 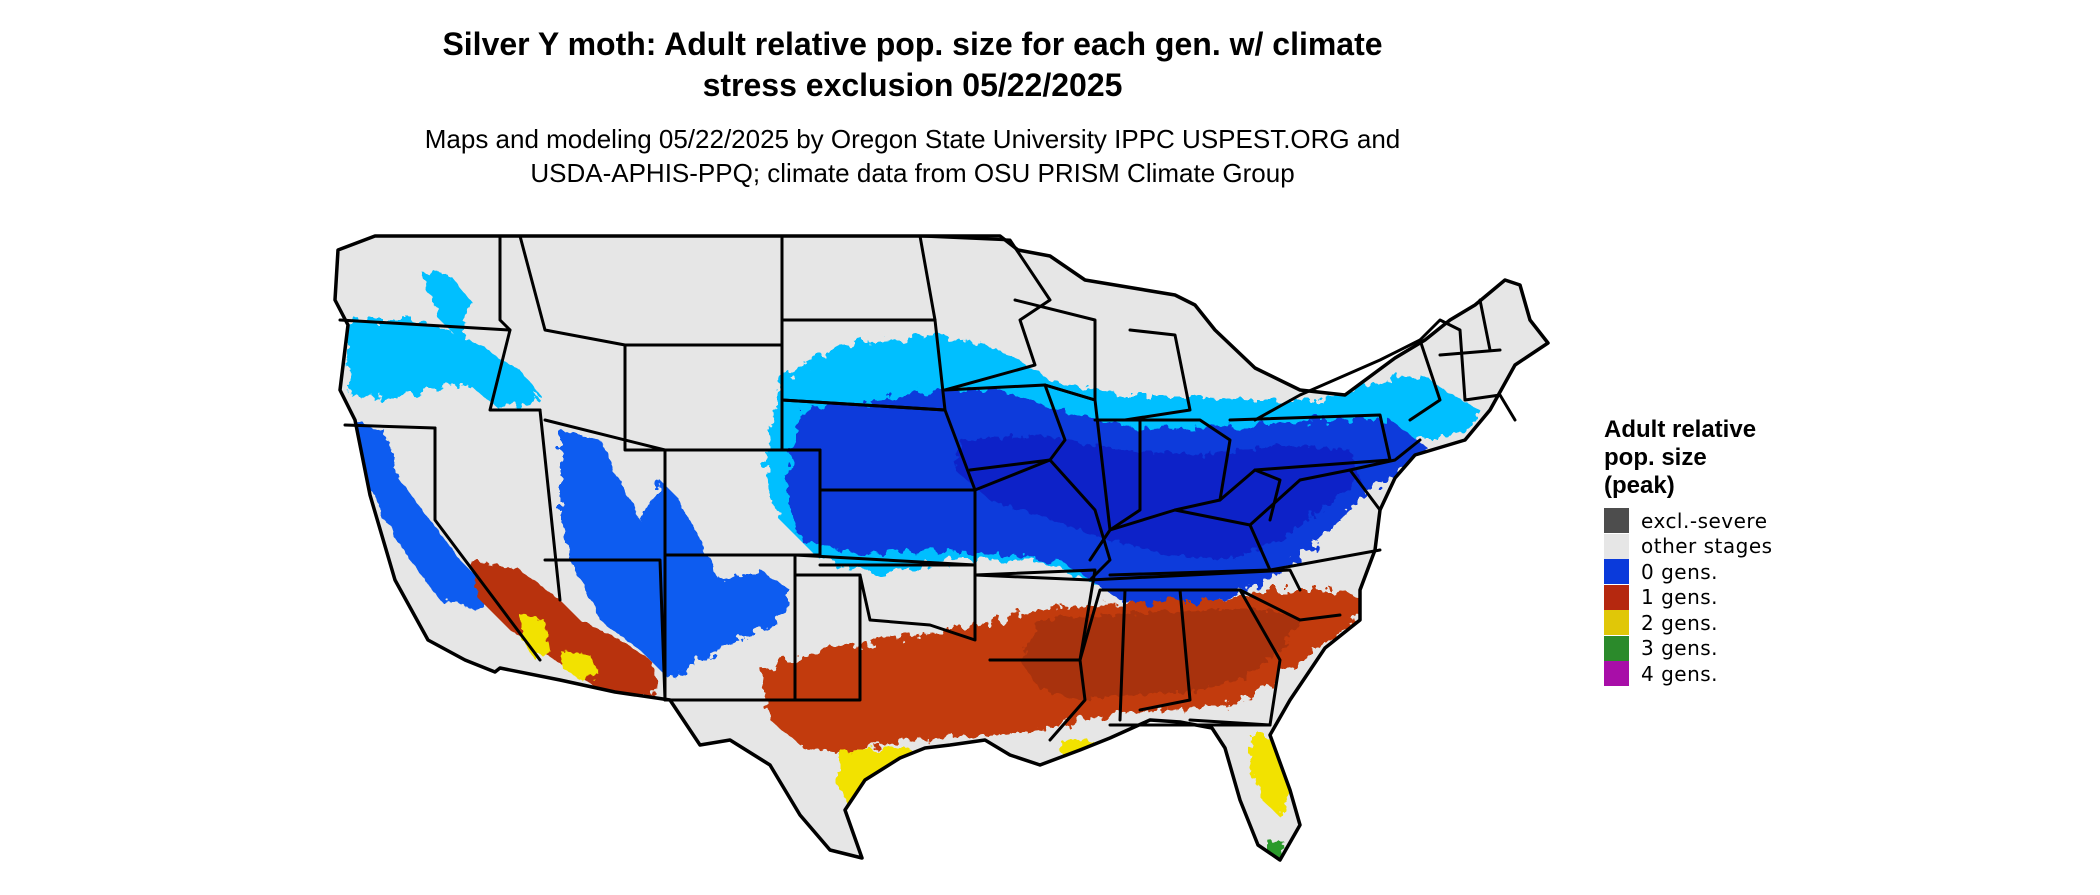 What do you see at coordinates (1680, 571) in the screenshot?
I see `legend-label: 0 gens.` at bounding box center [1680, 571].